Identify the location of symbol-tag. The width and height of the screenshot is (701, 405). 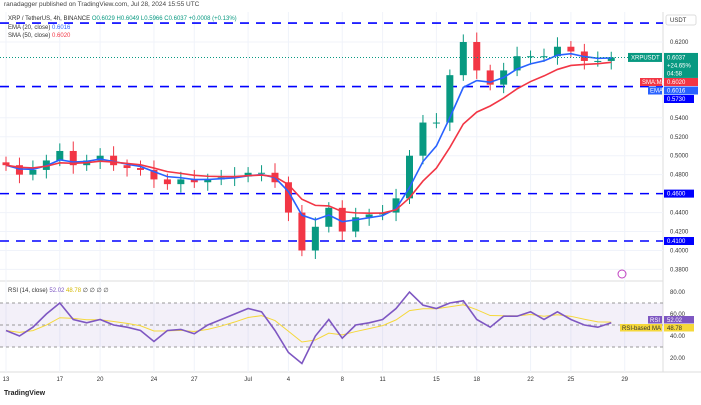
(645, 57).